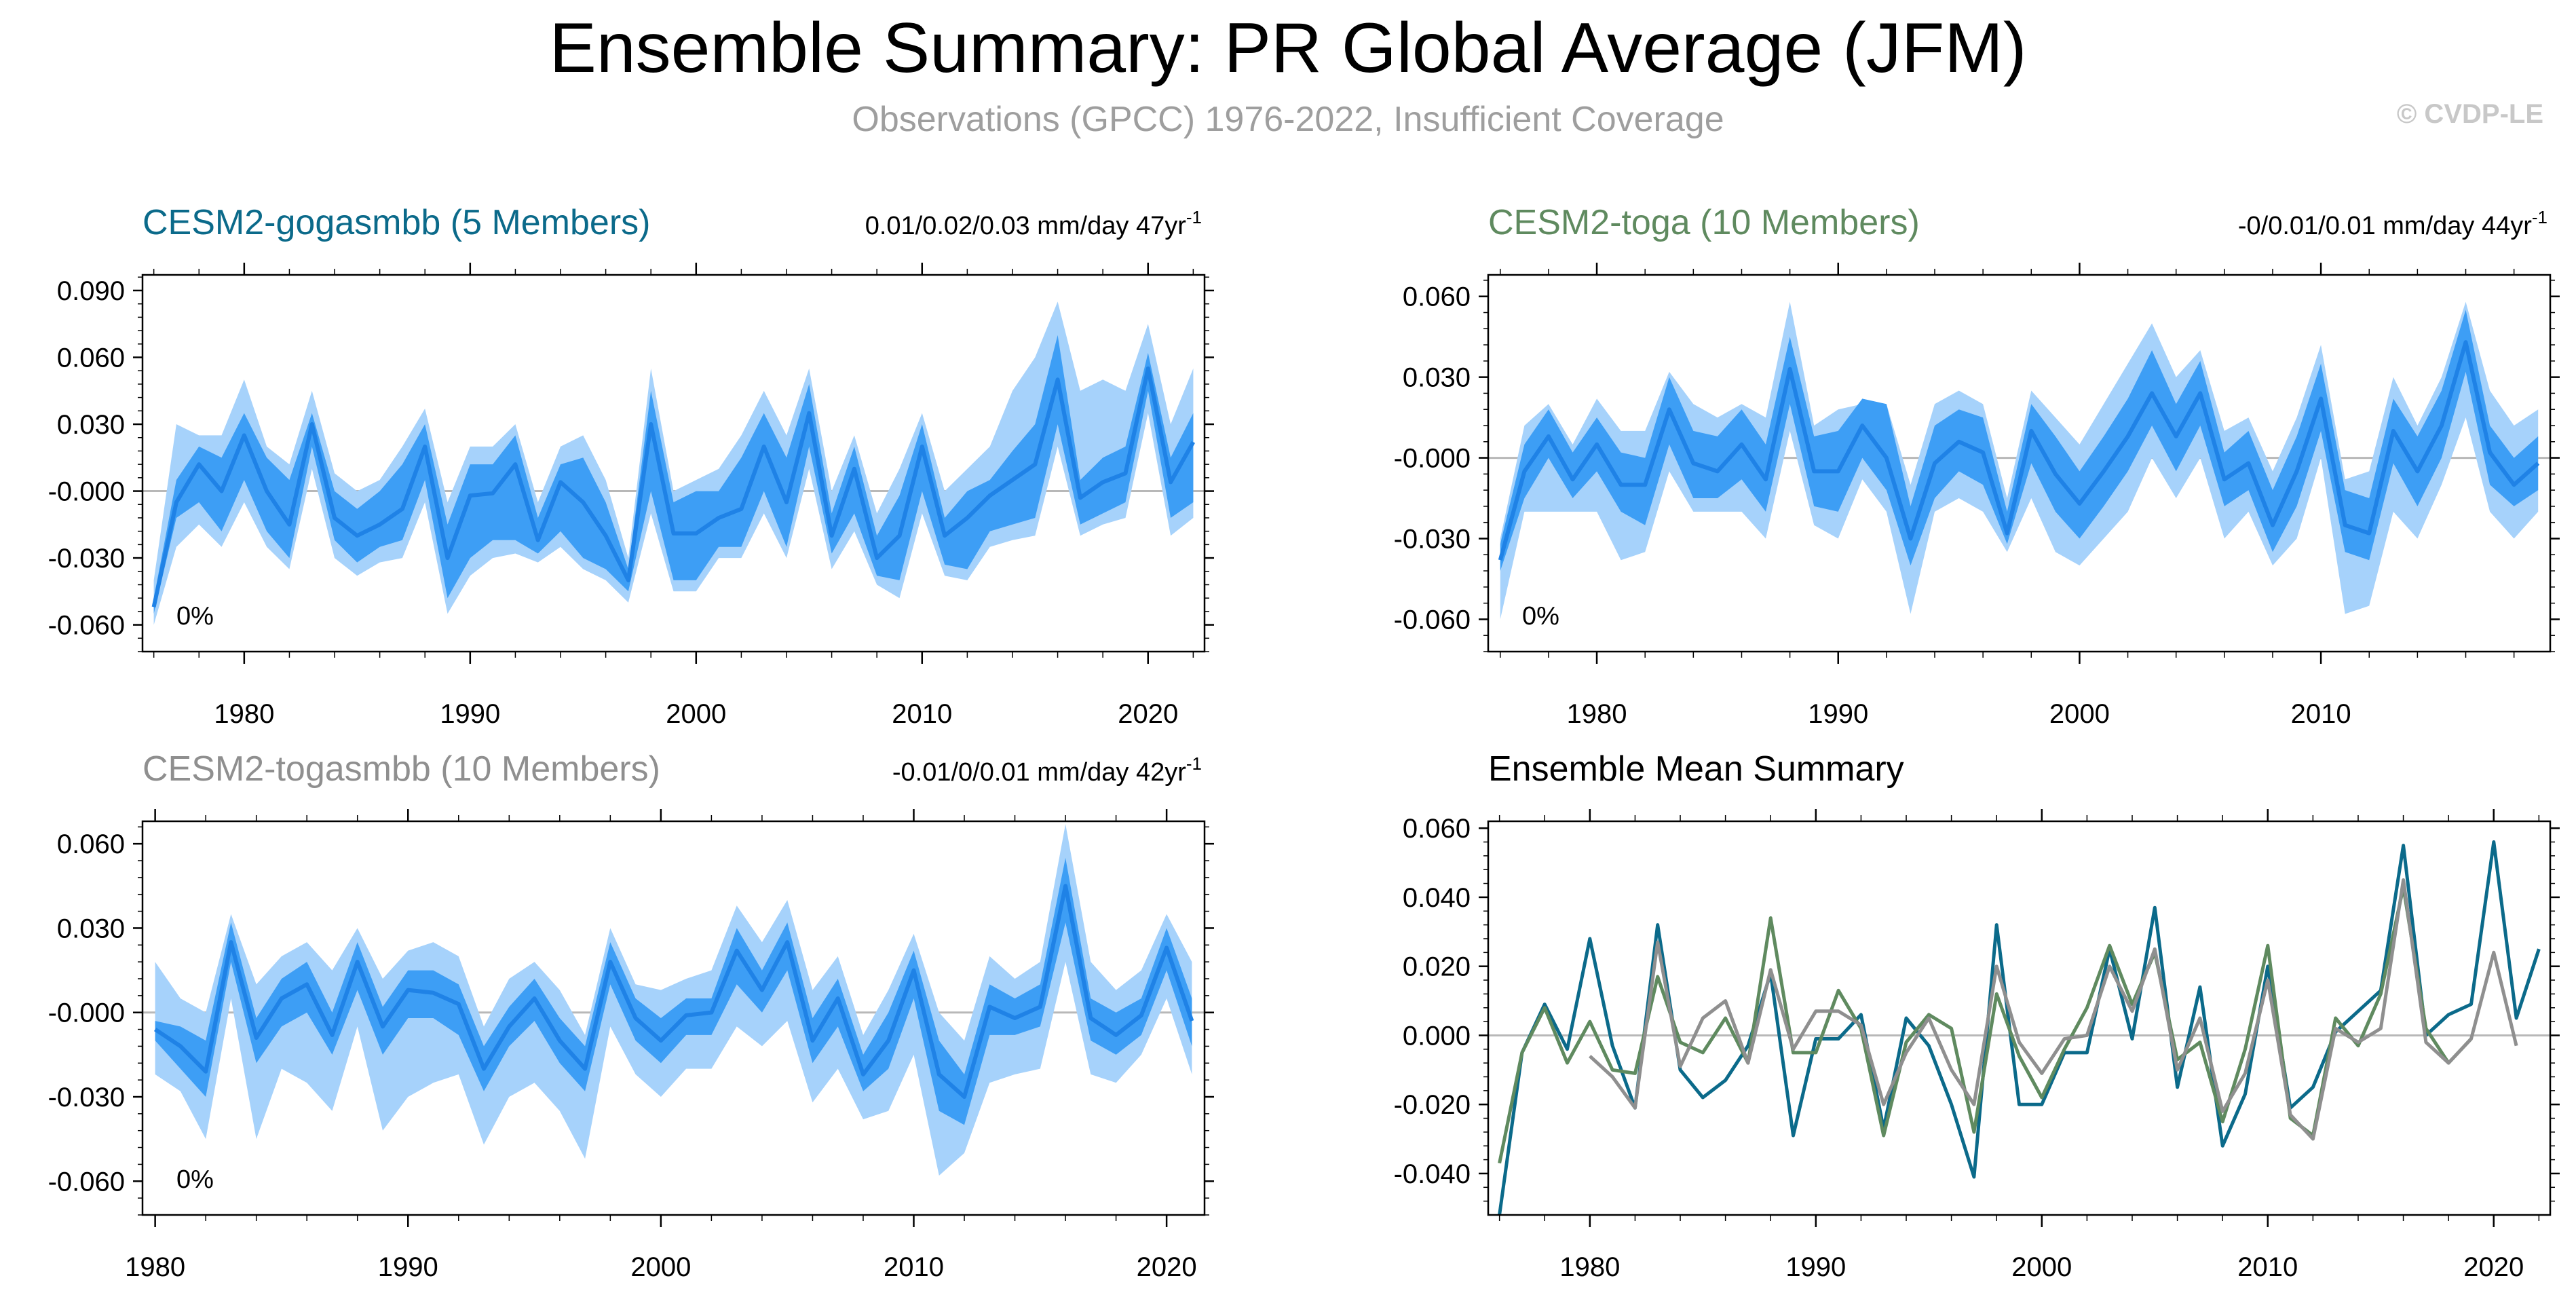 The height and width of the screenshot is (1293, 2576). Describe the element at coordinates (2053, 1009) in the screenshot. I see `series-line-CESM2-togasmbb` at that location.